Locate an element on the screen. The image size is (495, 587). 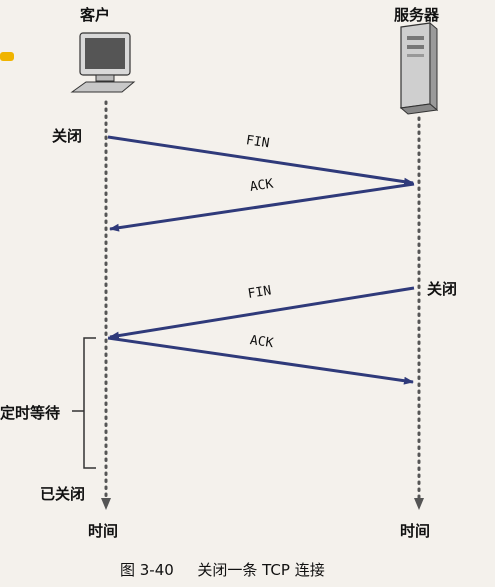
accent-marker is located at coordinates (7, 56).